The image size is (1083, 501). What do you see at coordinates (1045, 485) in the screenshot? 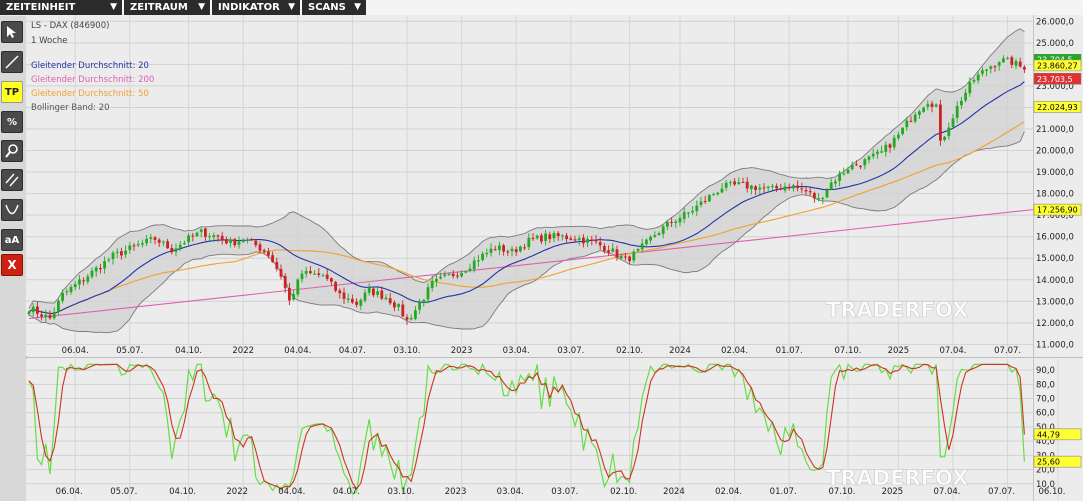
I see `stochastic-y-tick-label: 10,0` at bounding box center [1045, 485].